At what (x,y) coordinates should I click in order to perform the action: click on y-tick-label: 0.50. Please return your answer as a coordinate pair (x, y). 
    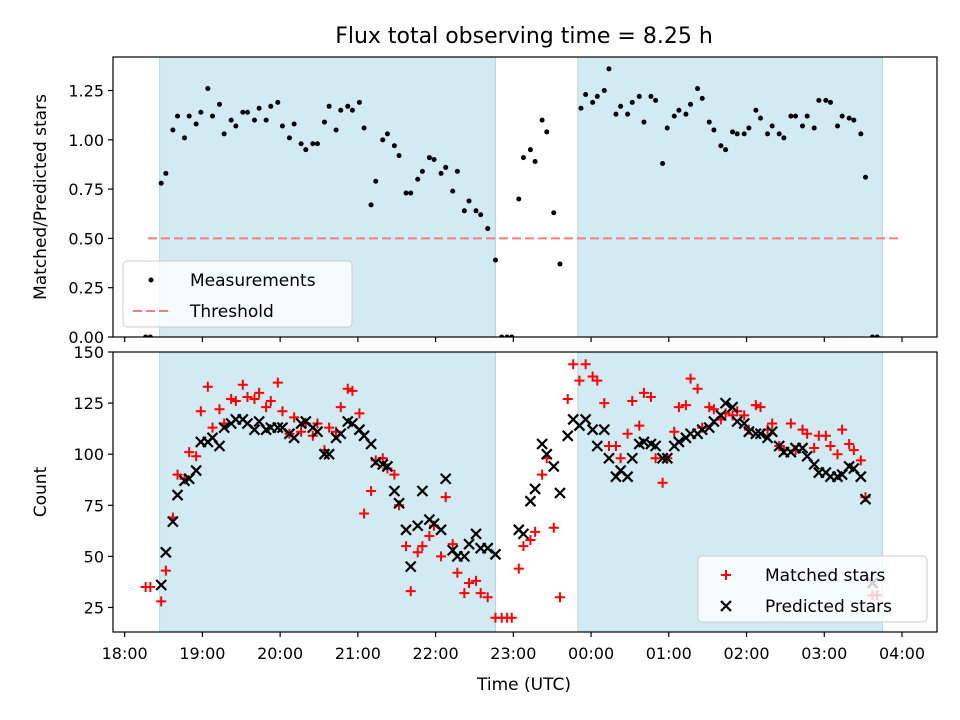
    Looking at the image, I should click on (86, 238).